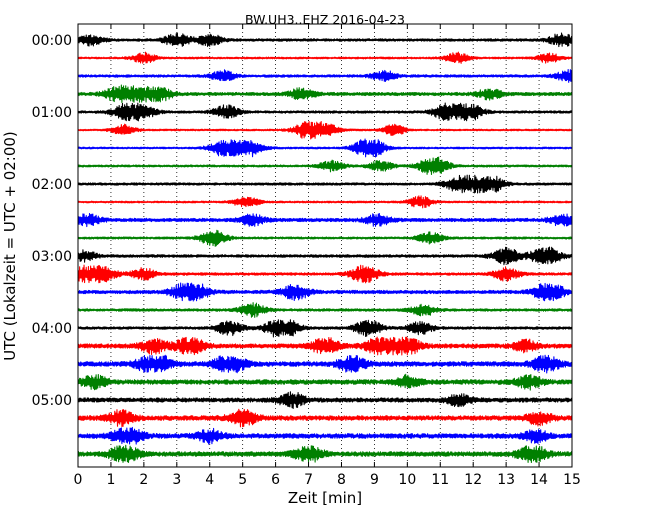 This screenshot has height=520, width=650. Describe the element at coordinates (78, 480) in the screenshot. I see `x-tick-label: 0` at that location.